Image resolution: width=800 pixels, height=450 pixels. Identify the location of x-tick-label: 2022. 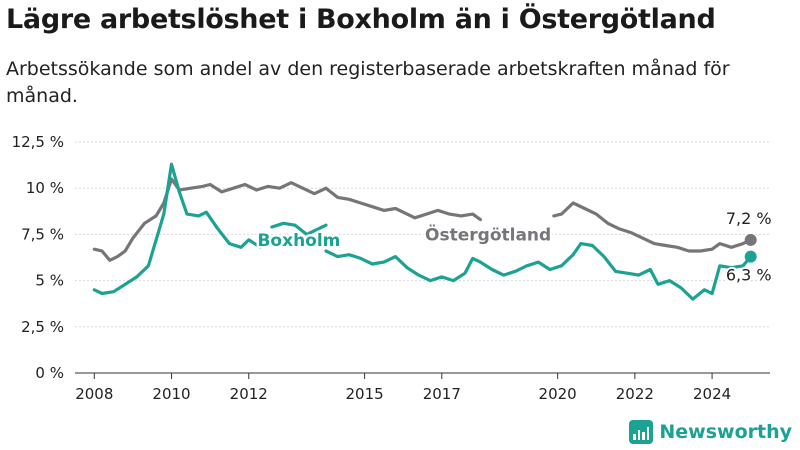
(635, 394).